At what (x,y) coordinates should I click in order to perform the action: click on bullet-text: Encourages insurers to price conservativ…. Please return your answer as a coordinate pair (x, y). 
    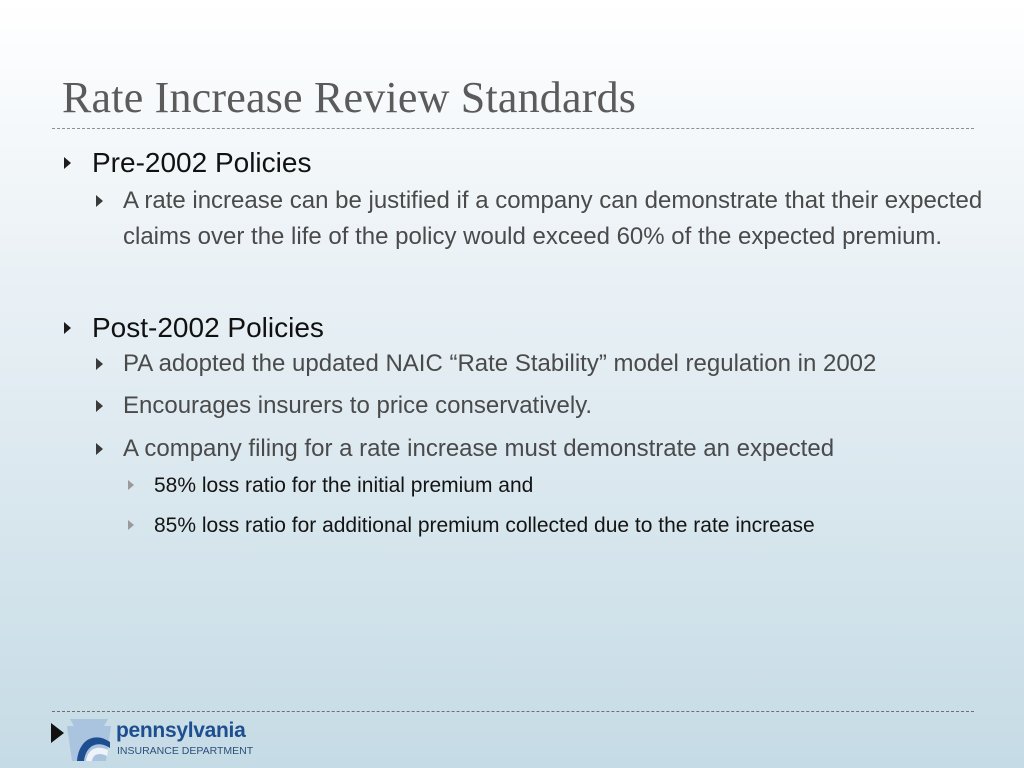
    Looking at the image, I should click on (358, 405).